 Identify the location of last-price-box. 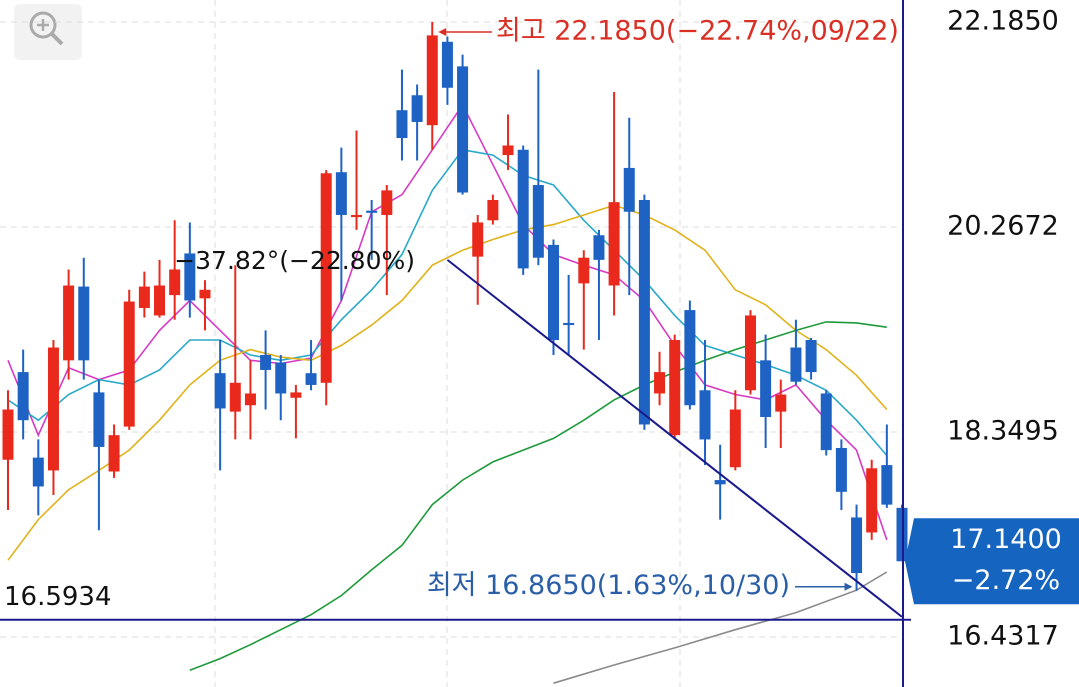
(992, 561).